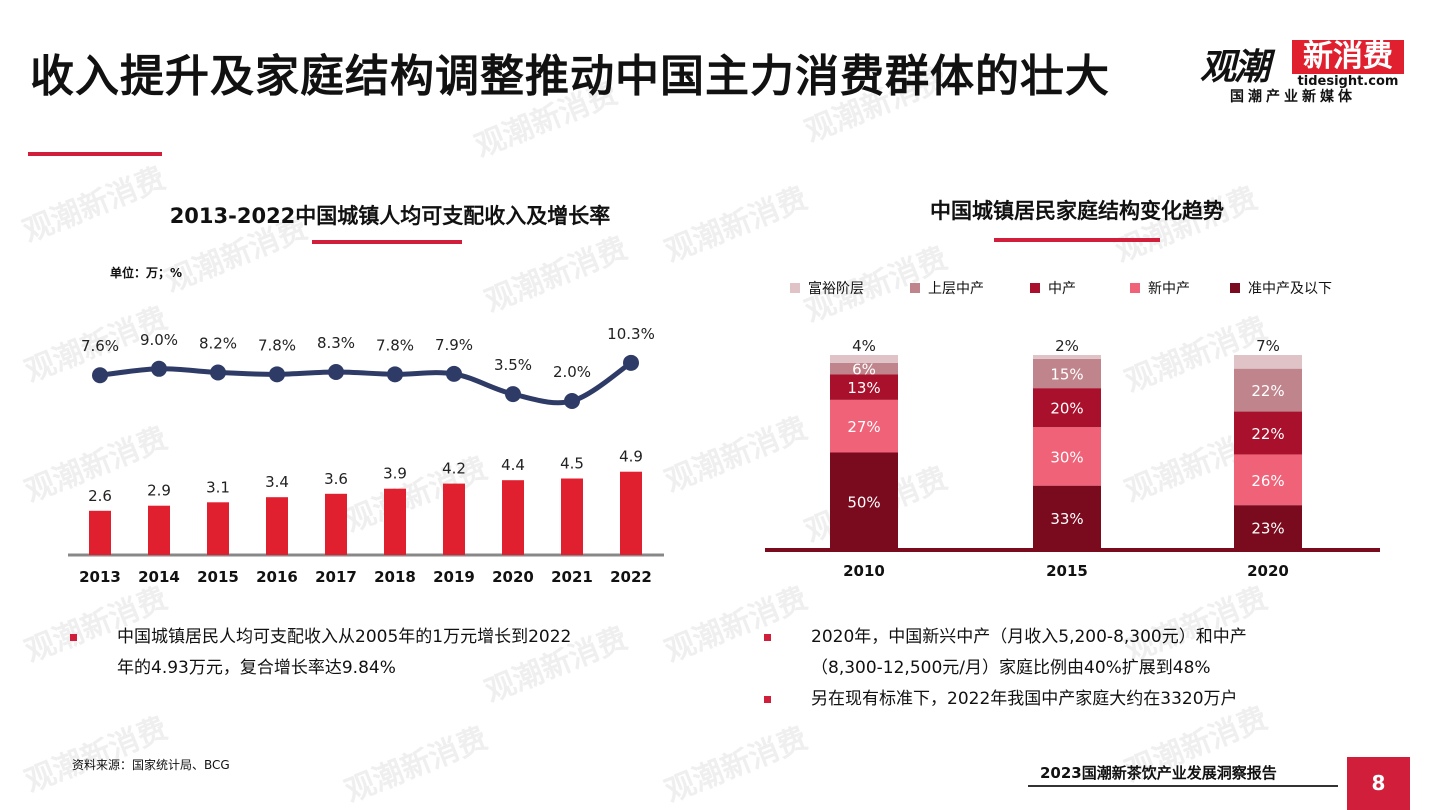 The width and height of the screenshot is (1440, 810). Describe the element at coordinates (344, 637) in the screenshot. I see `note-line: 中国城镇居民人均可支配收入从2005年的1万元增长到2022` at that location.